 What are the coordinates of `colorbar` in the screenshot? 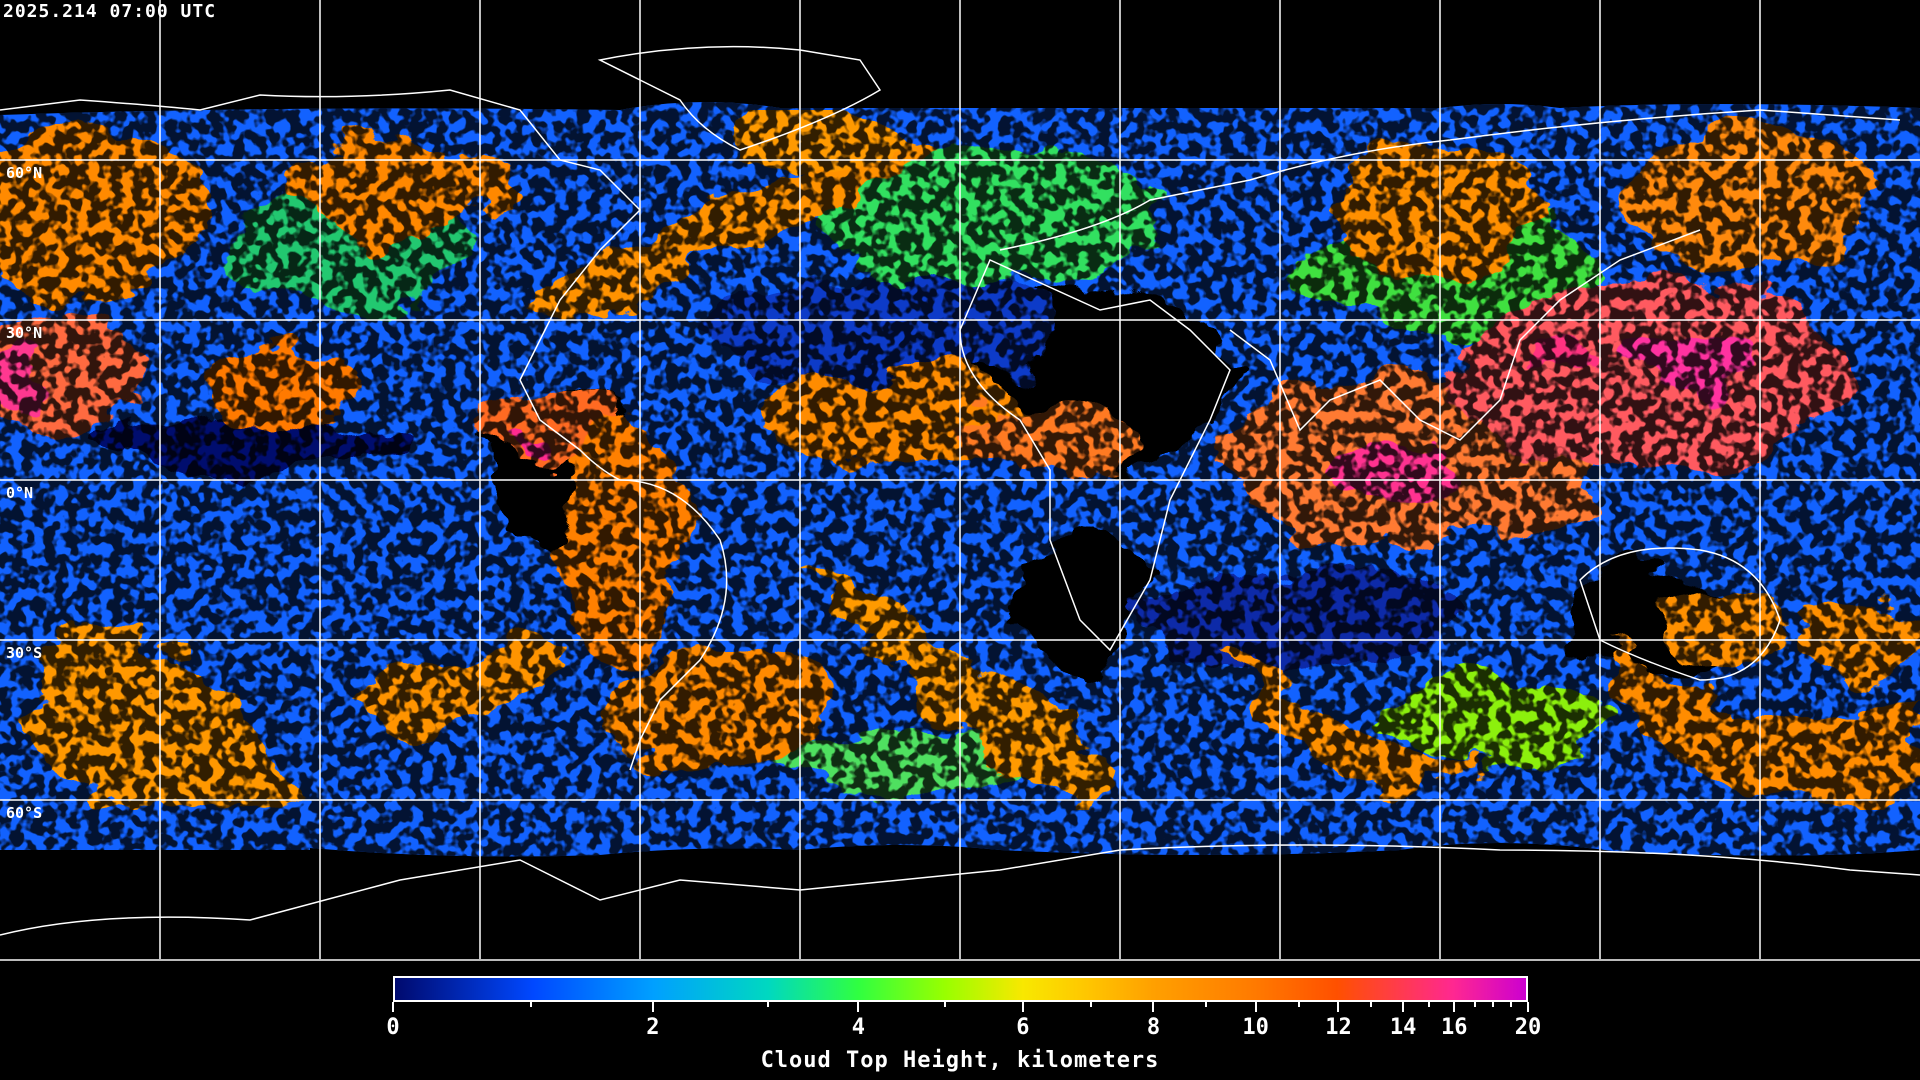 It's located at (960, 989).